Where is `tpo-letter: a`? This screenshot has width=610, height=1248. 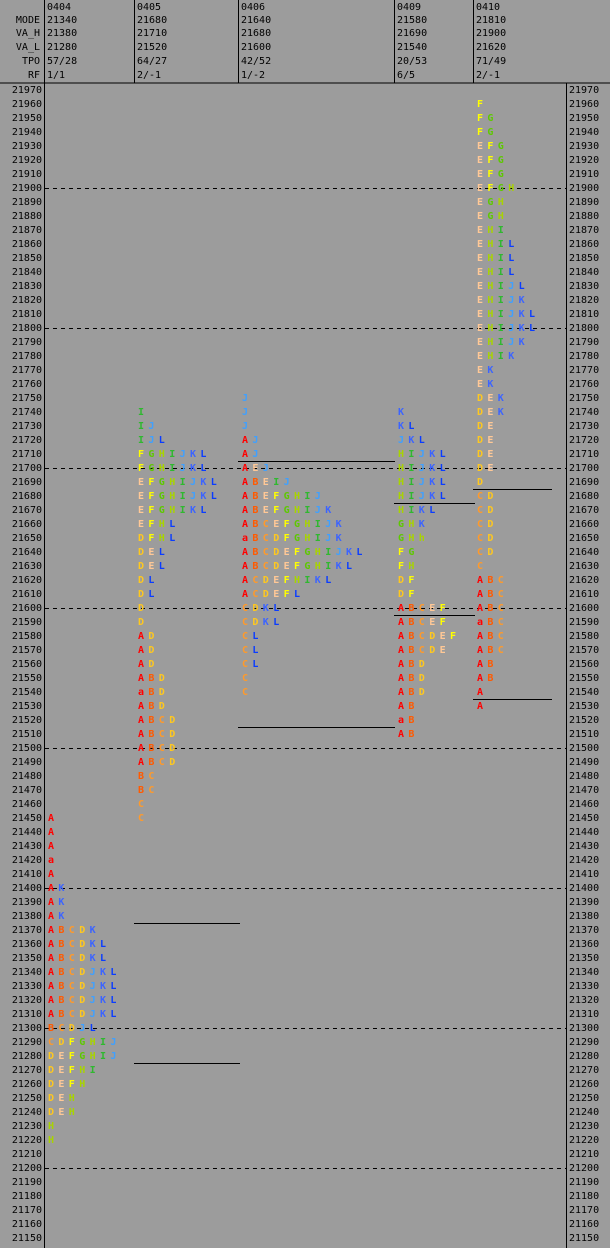 tpo-letter: a is located at coordinates (245, 538).